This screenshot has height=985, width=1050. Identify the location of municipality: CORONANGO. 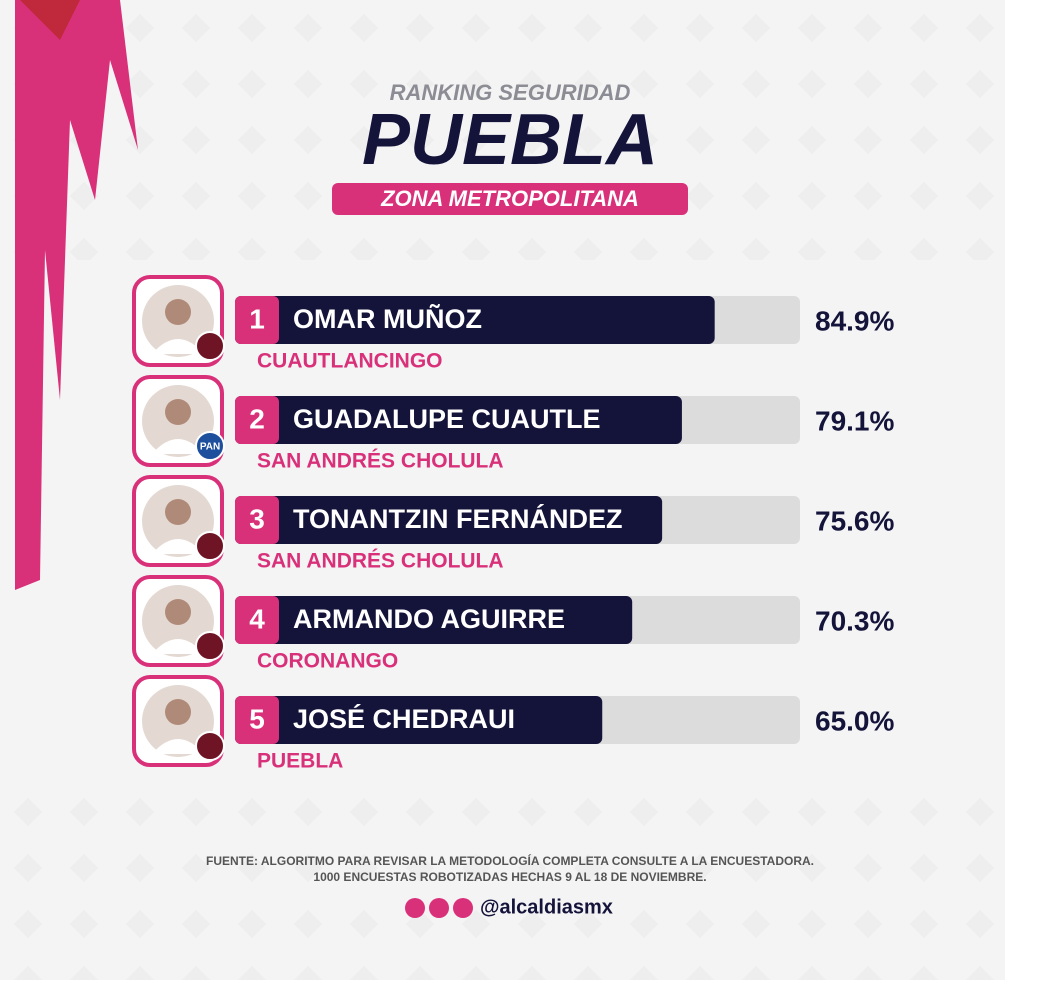
(327, 661).